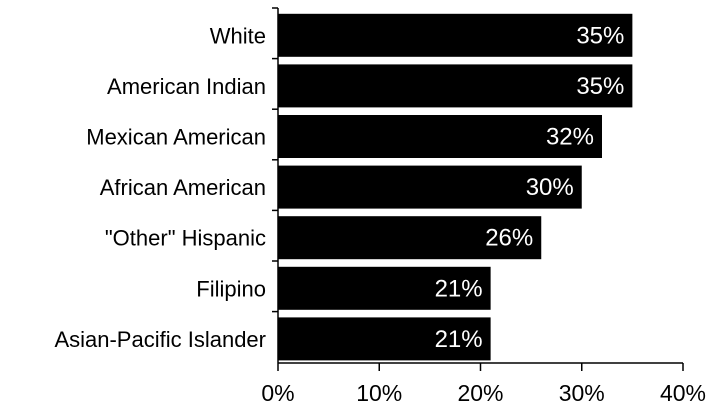 Image resolution: width=717 pixels, height=415 pixels. What do you see at coordinates (550, 187) in the screenshot?
I see `bar-value-label: 30%` at bounding box center [550, 187].